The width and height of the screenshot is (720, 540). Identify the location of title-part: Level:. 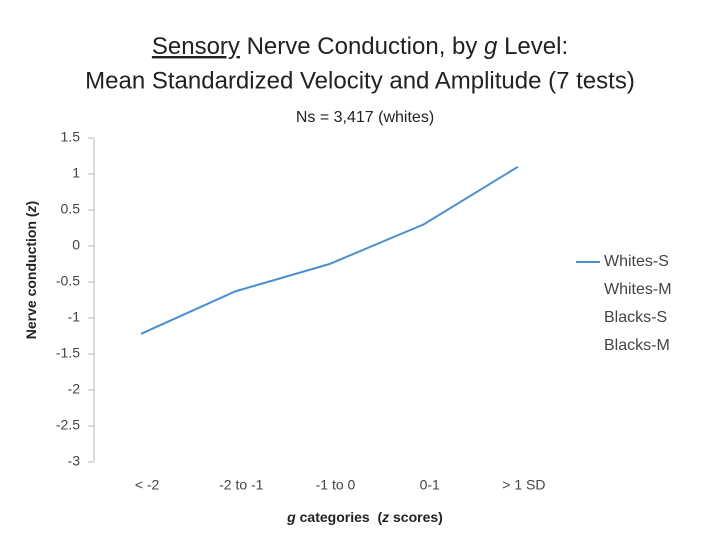
(532, 46).